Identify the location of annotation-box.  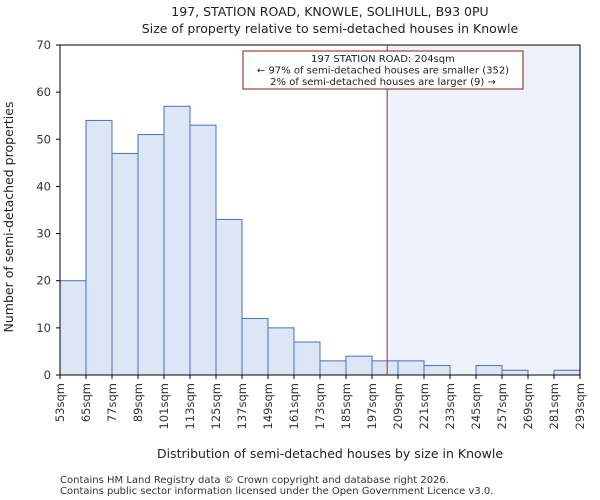
(383, 70).